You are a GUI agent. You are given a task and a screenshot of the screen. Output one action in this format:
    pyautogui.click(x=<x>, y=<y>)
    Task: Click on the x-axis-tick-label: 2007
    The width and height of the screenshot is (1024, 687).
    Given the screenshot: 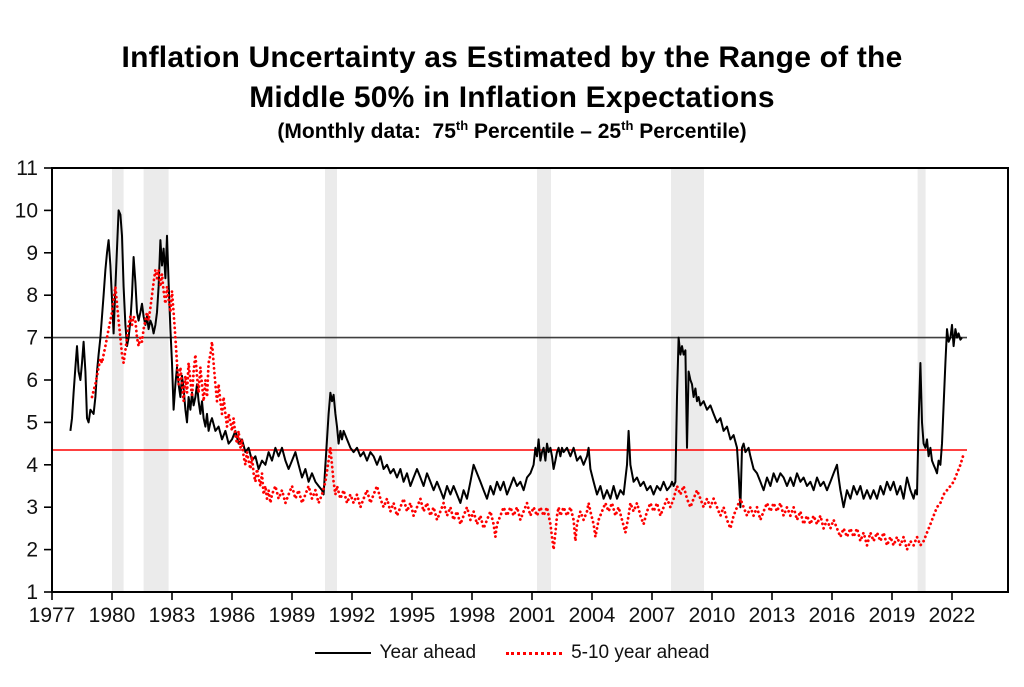 What is the action you would take?
    pyautogui.click(x=652, y=615)
    